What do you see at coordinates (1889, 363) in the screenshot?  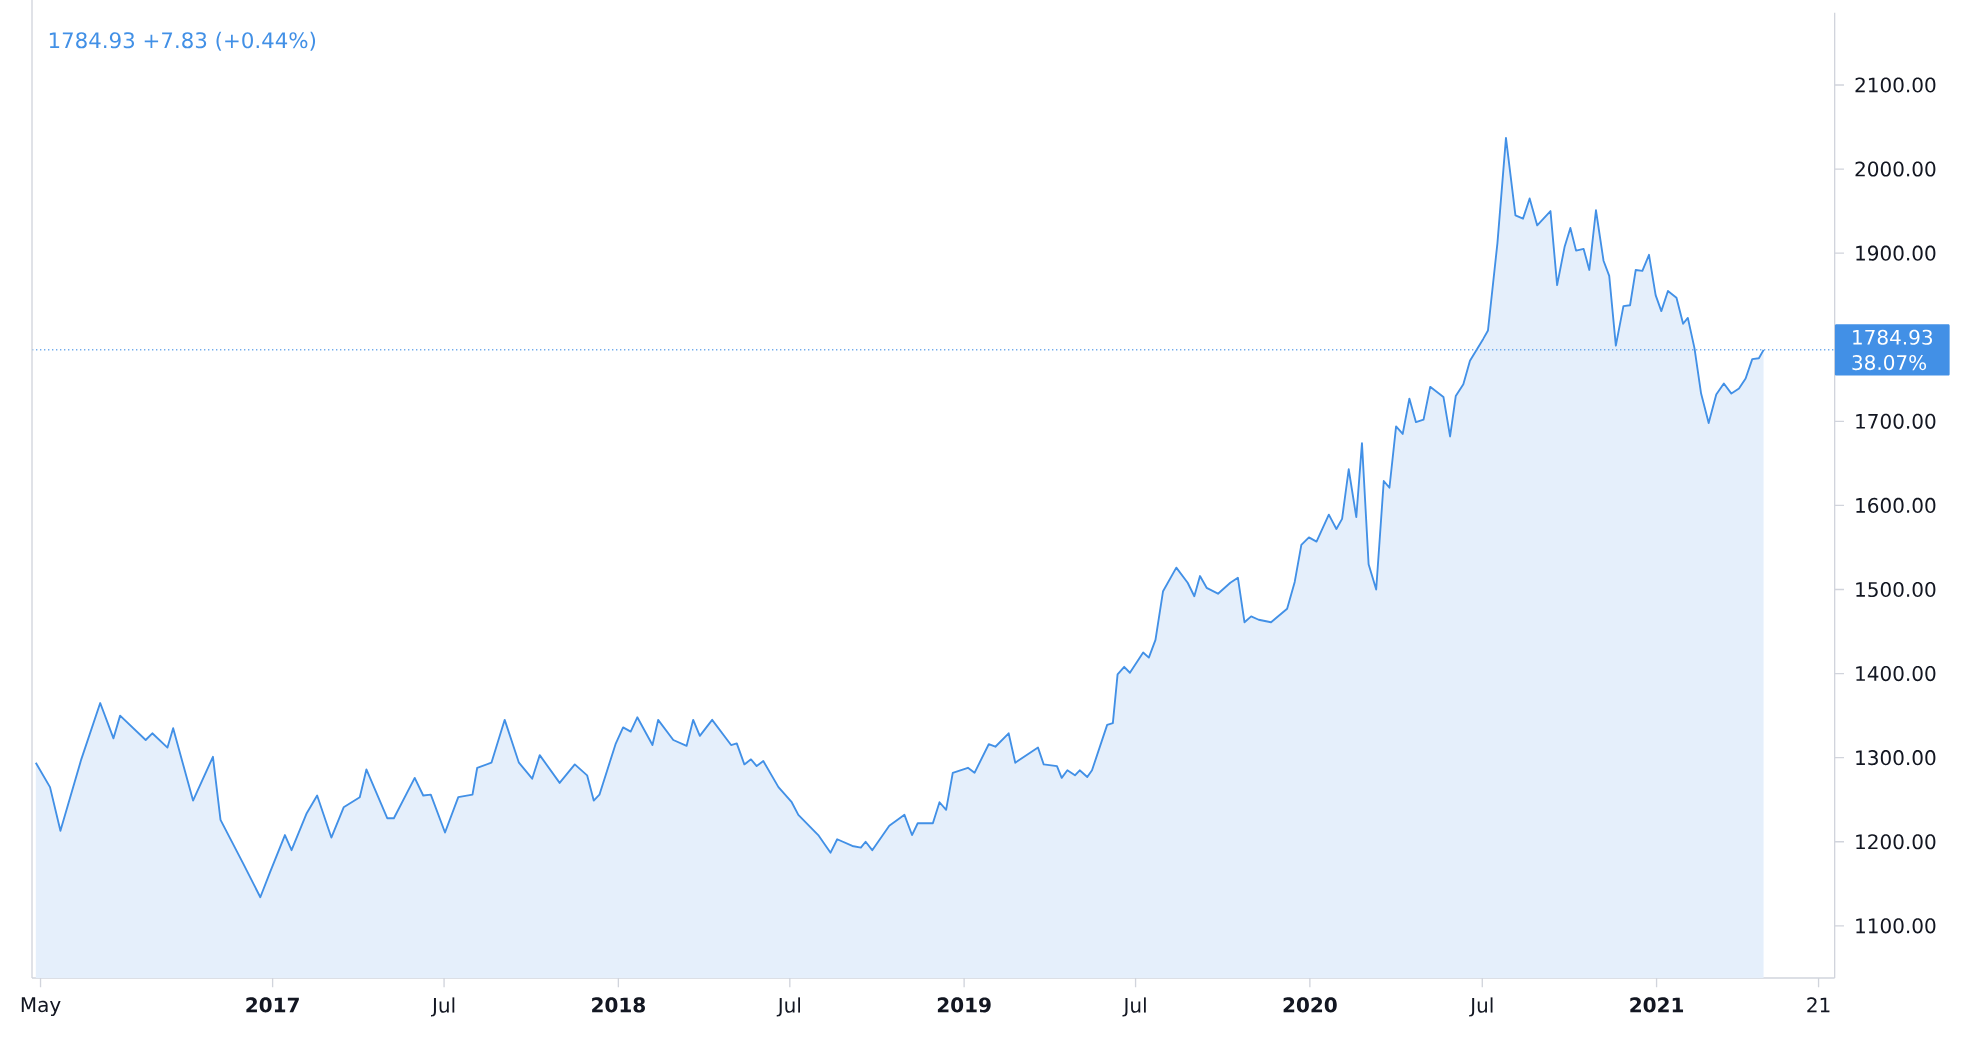 I see `text: 38.07%` at bounding box center [1889, 363].